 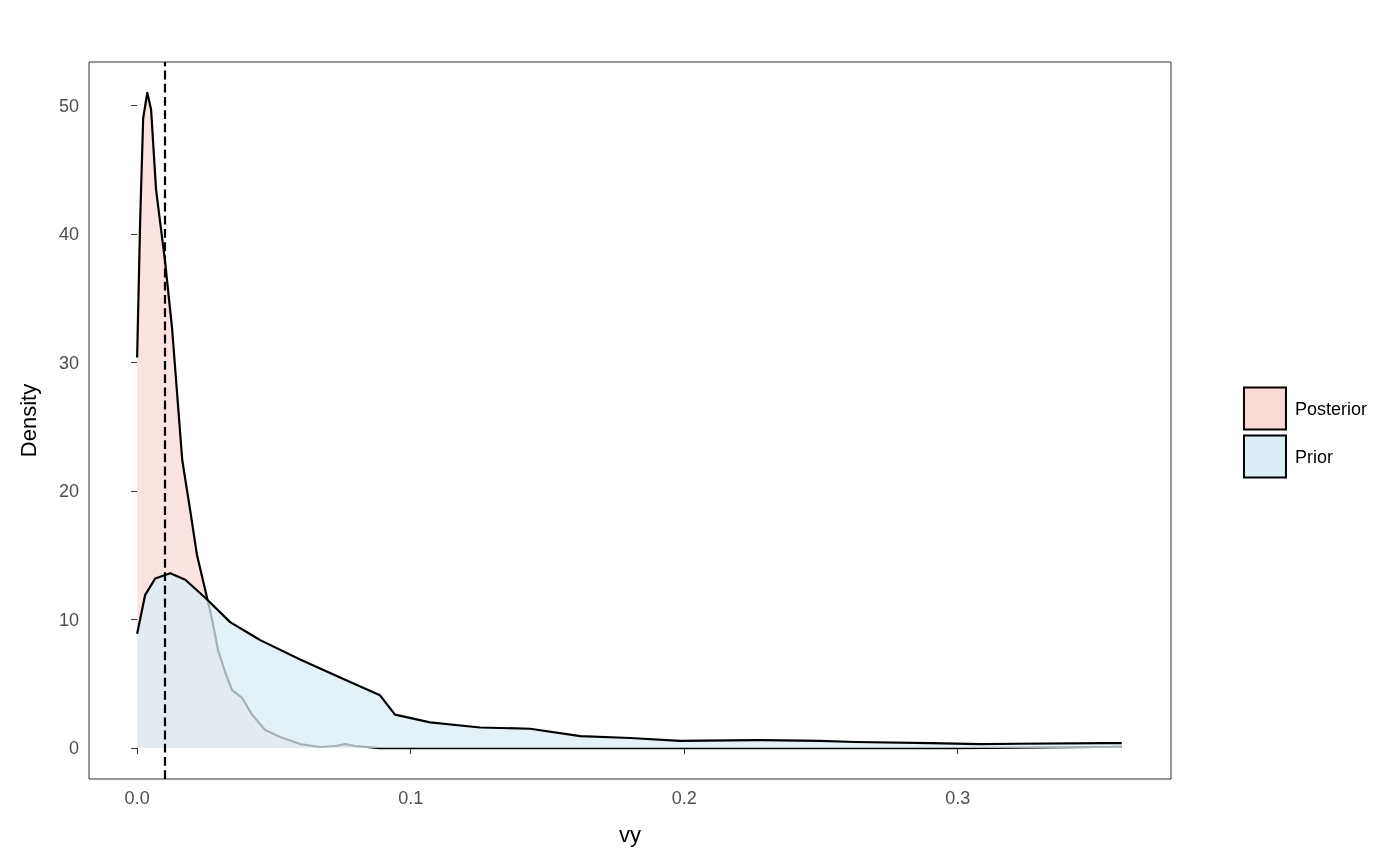 What do you see at coordinates (68, 234) in the screenshot?
I see `y-tick-label: 40` at bounding box center [68, 234].